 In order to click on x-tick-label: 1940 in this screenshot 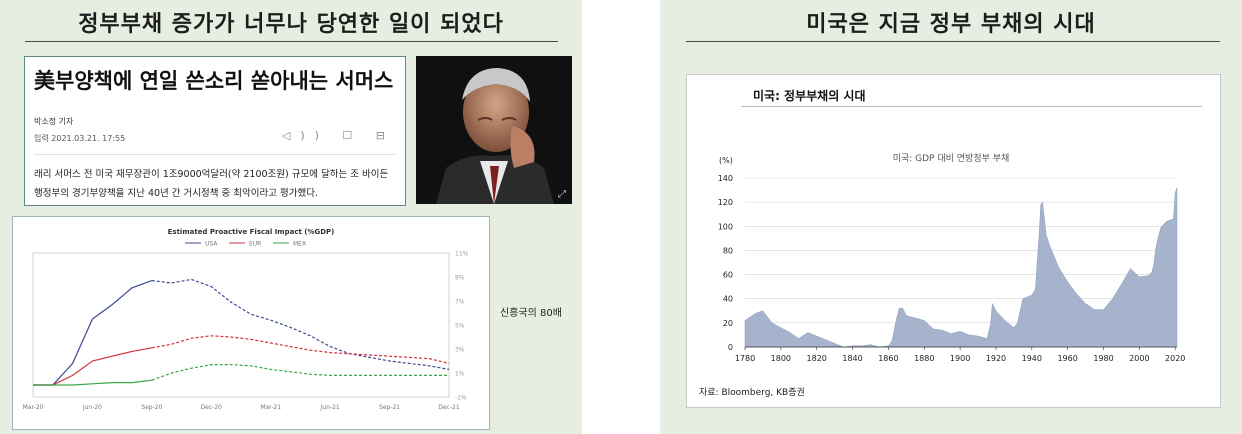, I will do `click(1032, 358)`.